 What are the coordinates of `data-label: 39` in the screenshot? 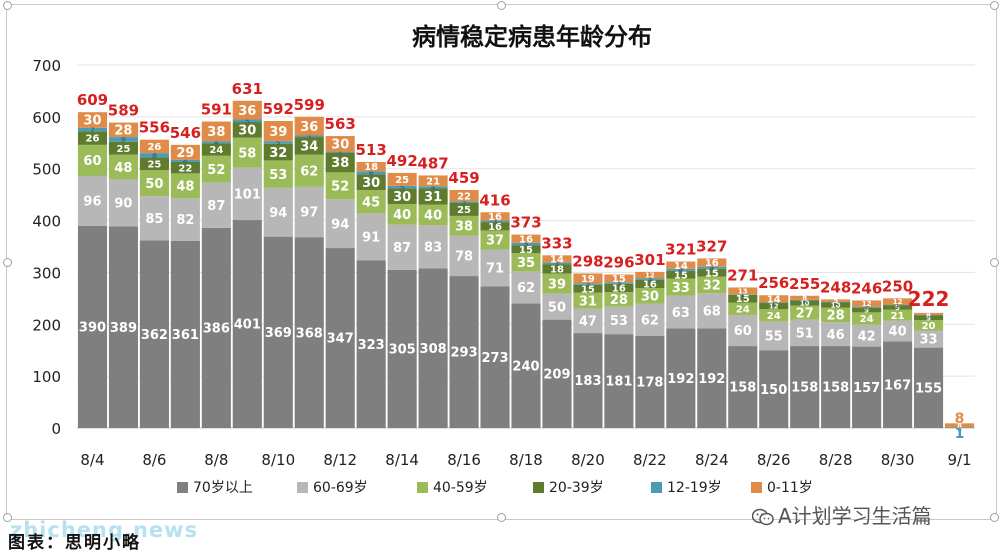 It's located at (557, 284).